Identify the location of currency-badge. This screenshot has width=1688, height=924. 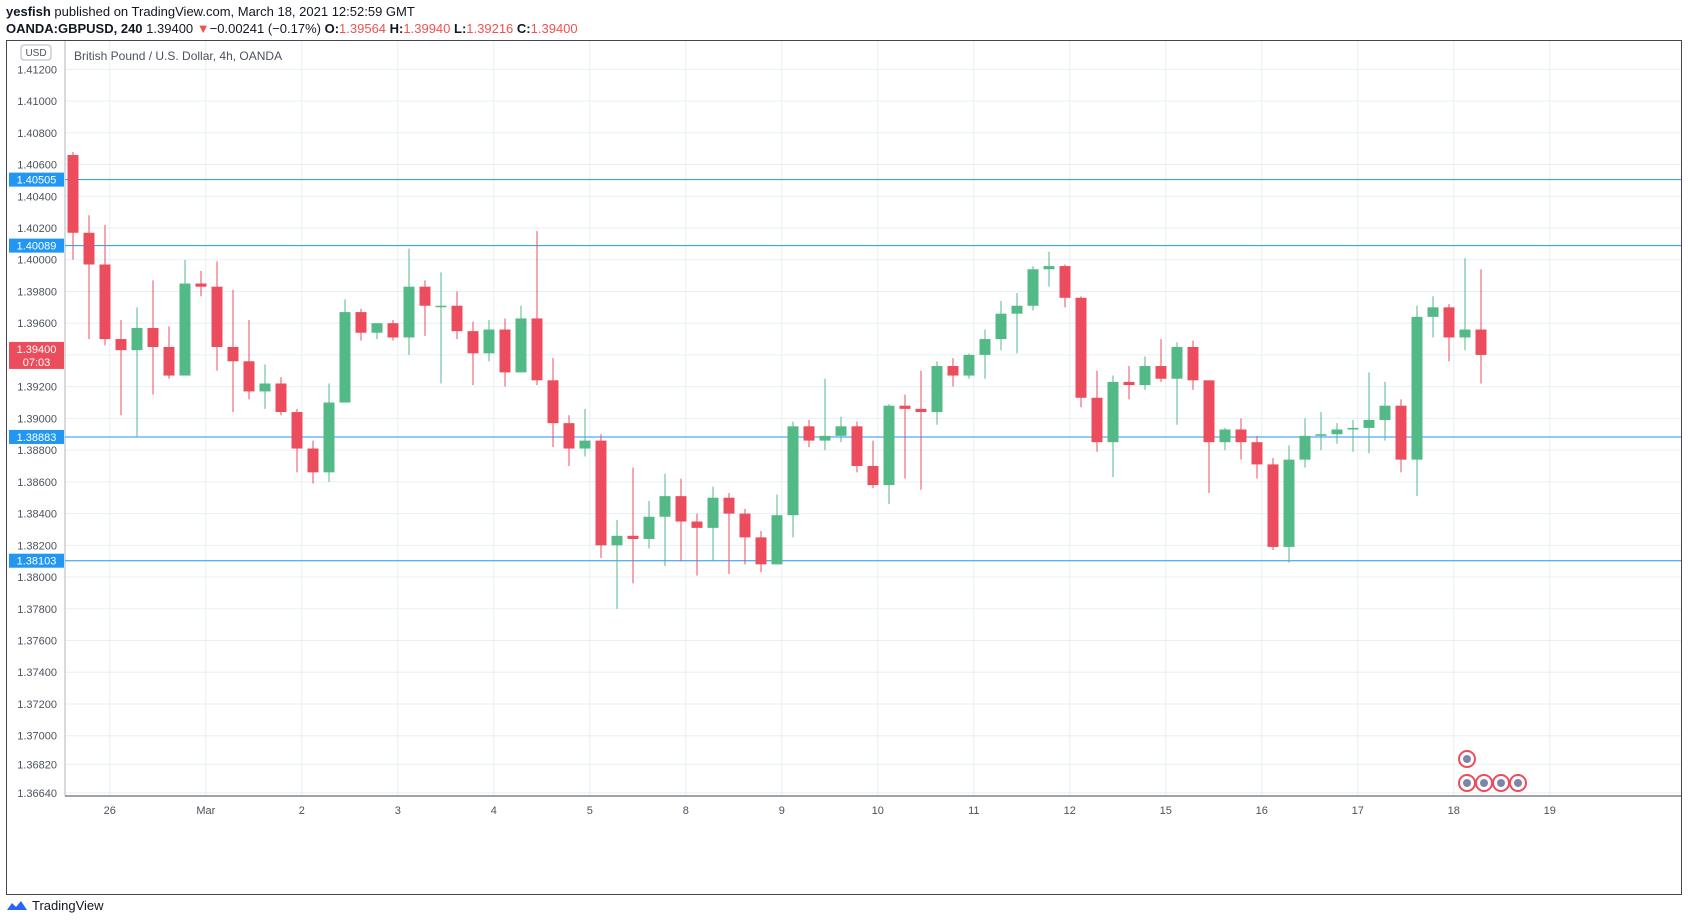
(36, 52).